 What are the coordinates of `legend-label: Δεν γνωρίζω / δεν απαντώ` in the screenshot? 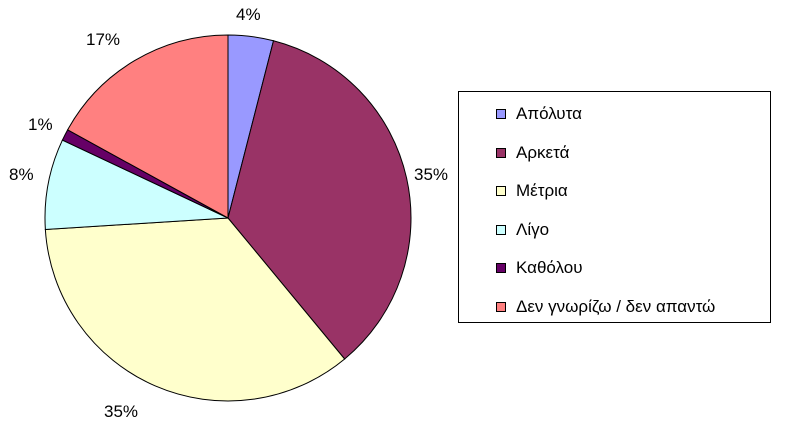 It's located at (616, 306).